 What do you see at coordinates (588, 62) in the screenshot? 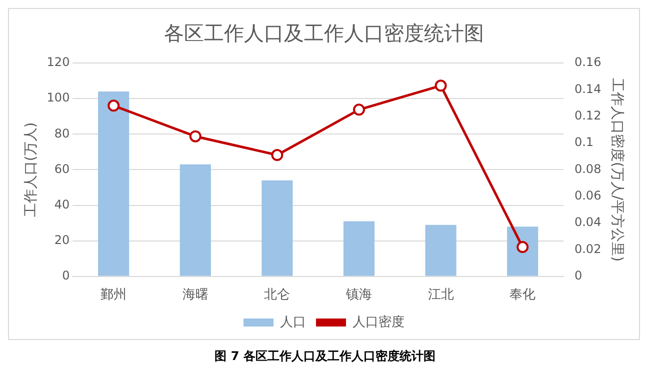
I see `y2-tick-label: 0.16` at bounding box center [588, 62].